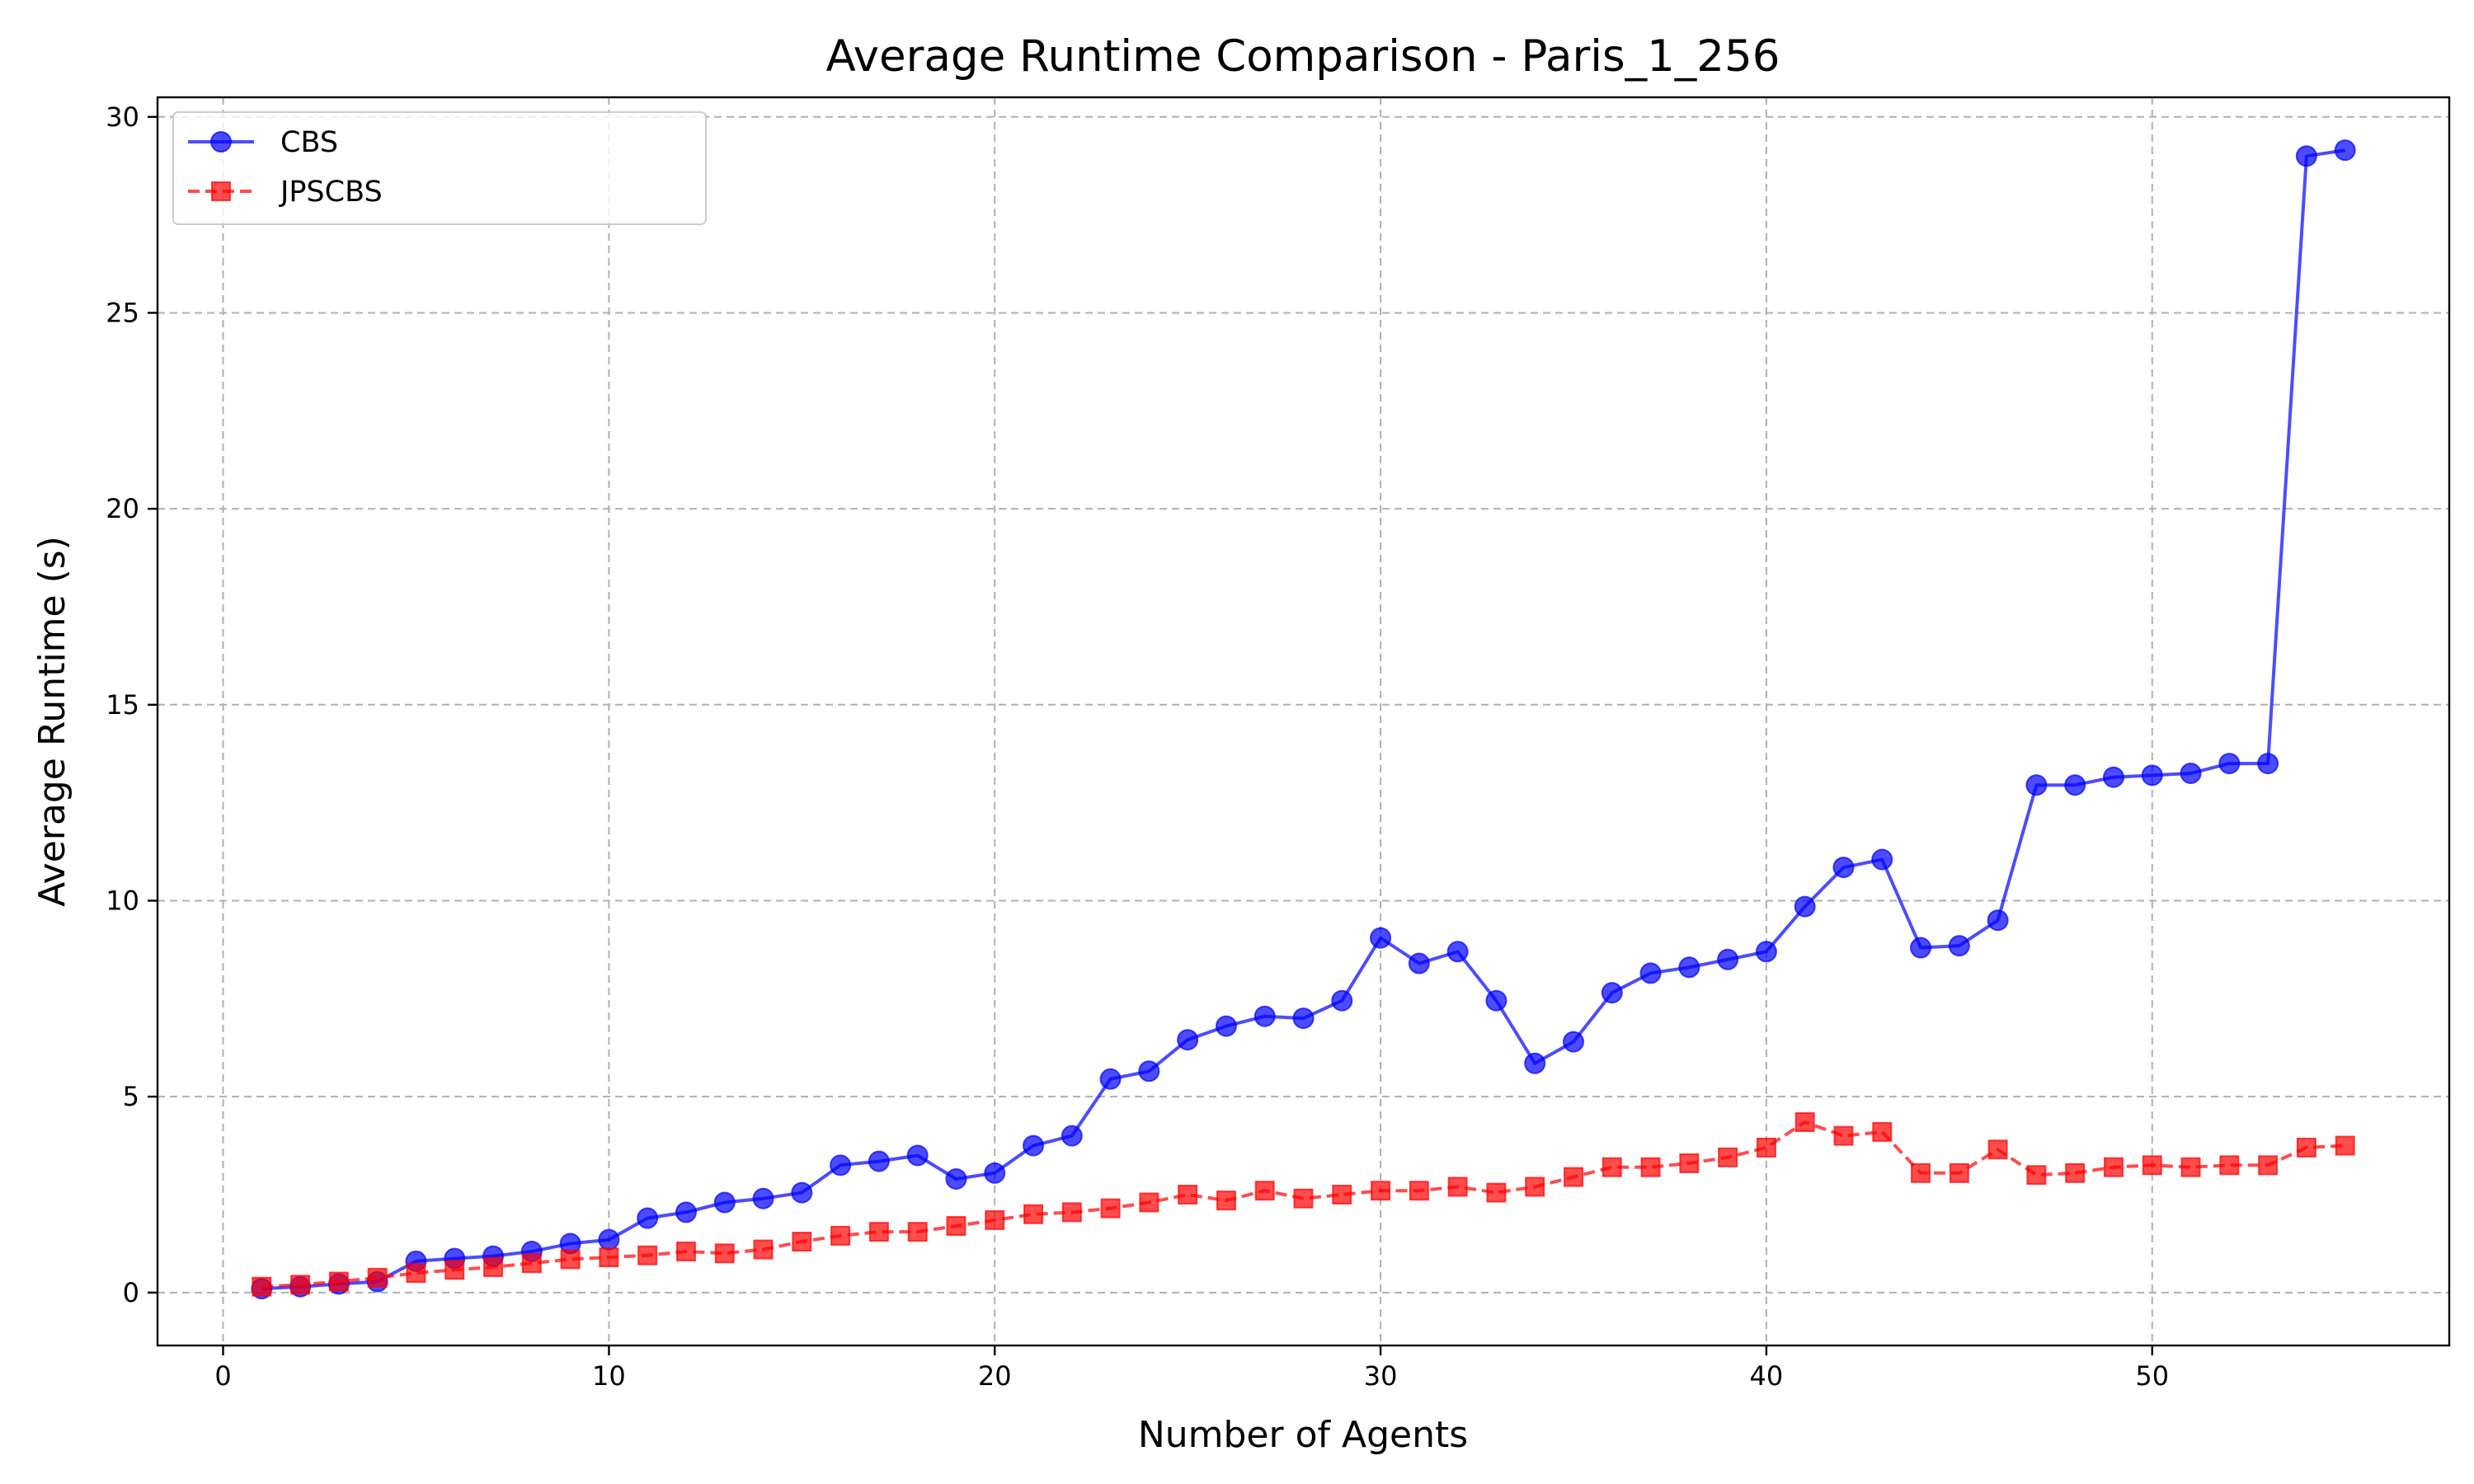 The width and height of the screenshot is (2474, 1484). What do you see at coordinates (222, 1376) in the screenshot?
I see `x-tick-label: 0` at bounding box center [222, 1376].